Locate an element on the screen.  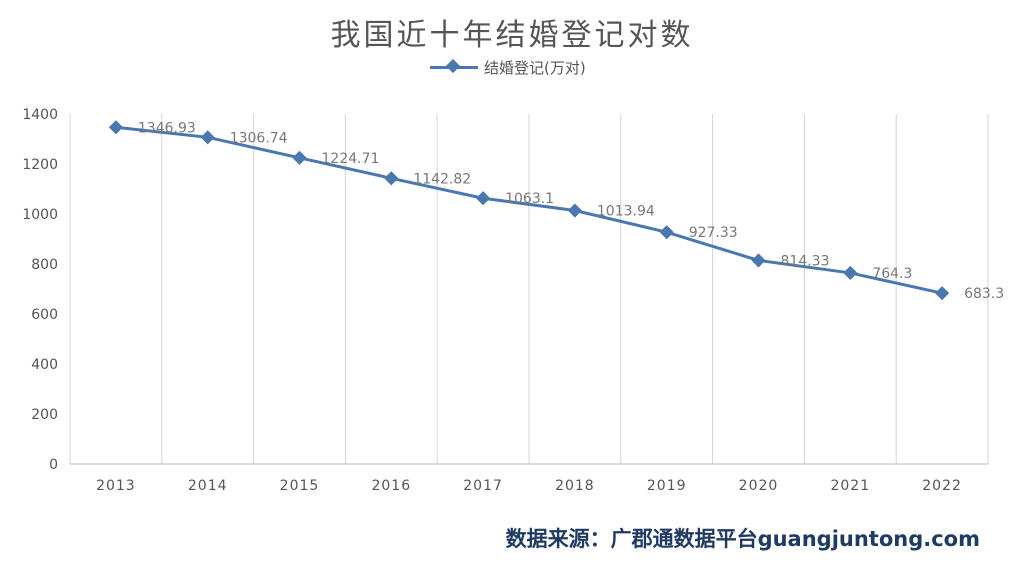
data-label: 1063.1 is located at coordinates (529, 199).